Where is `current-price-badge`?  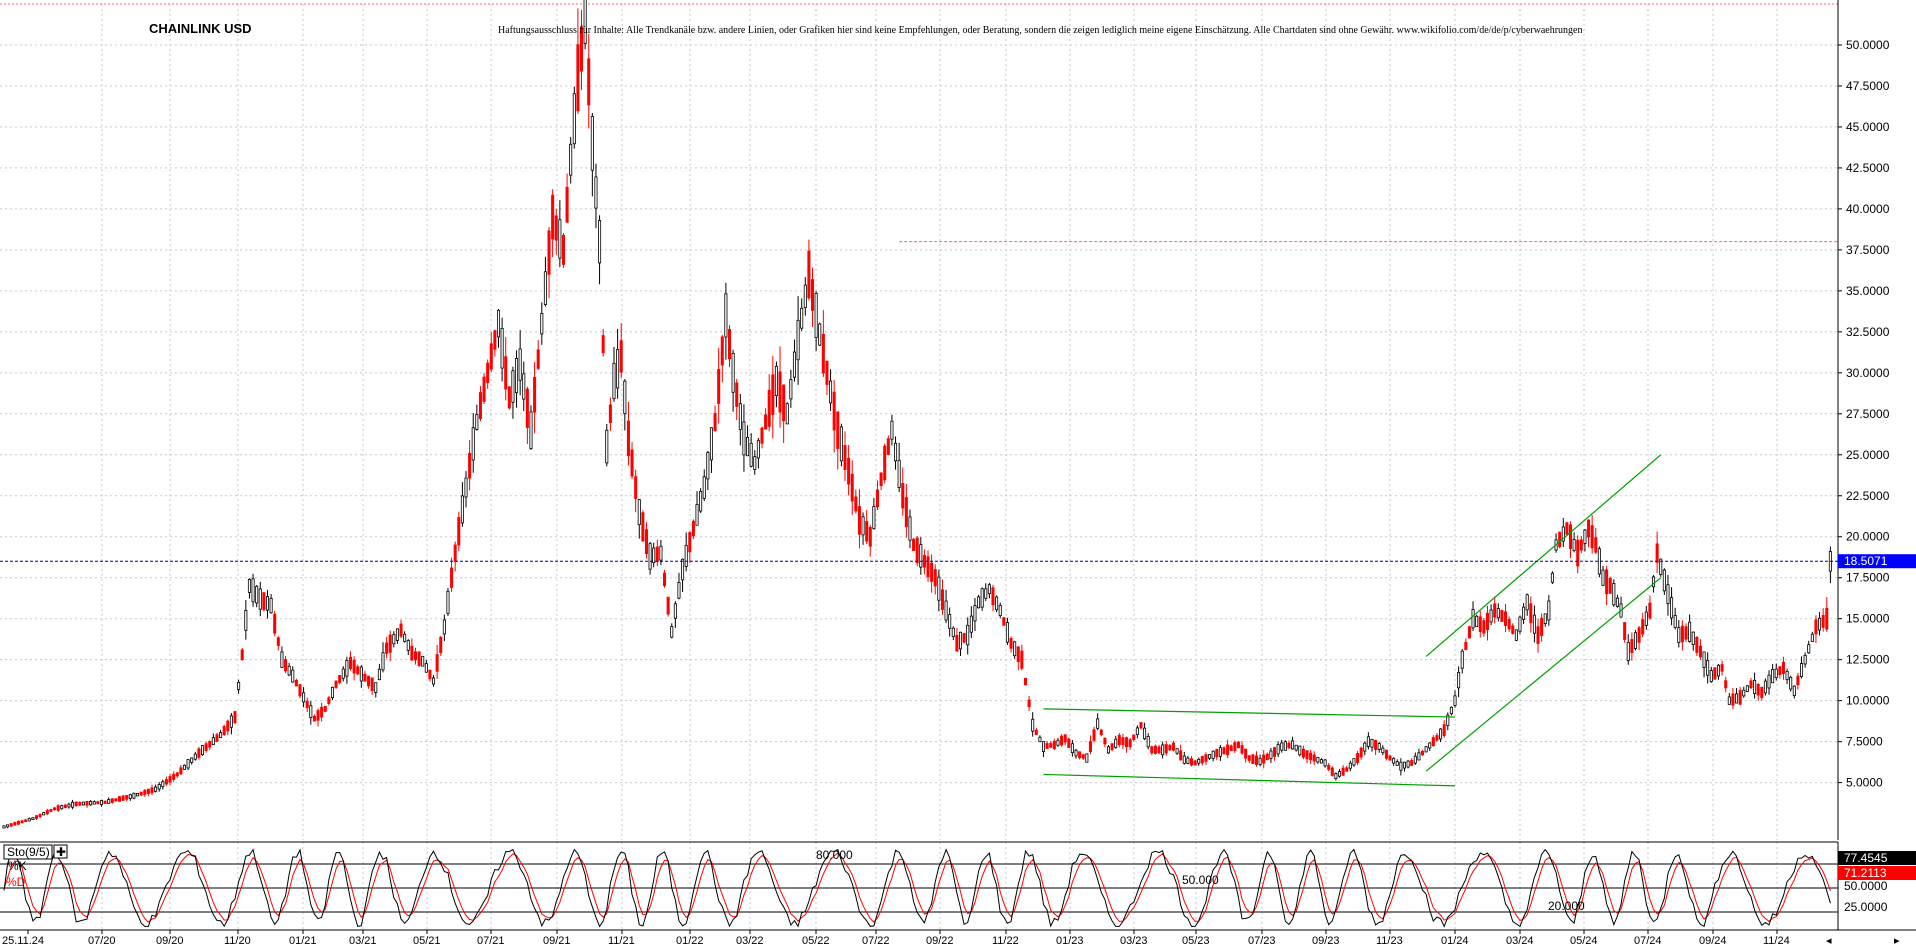
current-price-badge is located at coordinates (1877, 561).